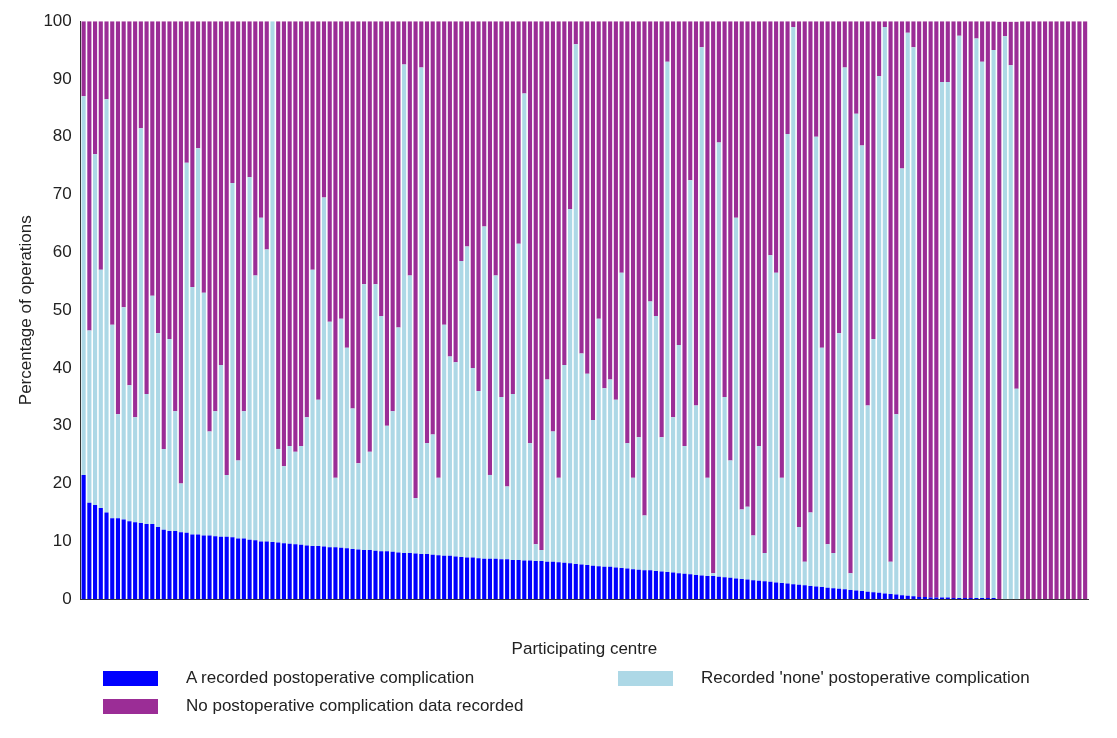 The width and height of the screenshot is (1117, 738). Describe the element at coordinates (62, 425) in the screenshot. I see `y-tick-label: 30` at that location.